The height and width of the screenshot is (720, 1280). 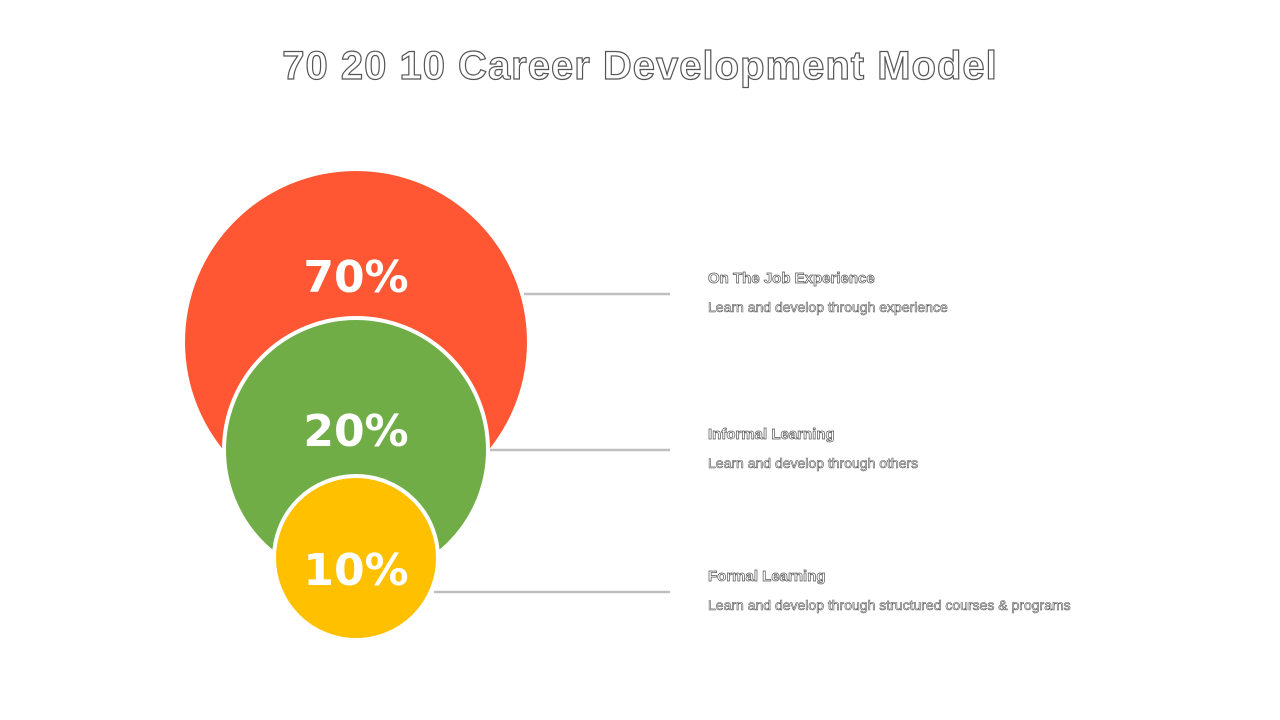 I want to click on segment-description: Learn and develop through experience, so click(x=828, y=307).